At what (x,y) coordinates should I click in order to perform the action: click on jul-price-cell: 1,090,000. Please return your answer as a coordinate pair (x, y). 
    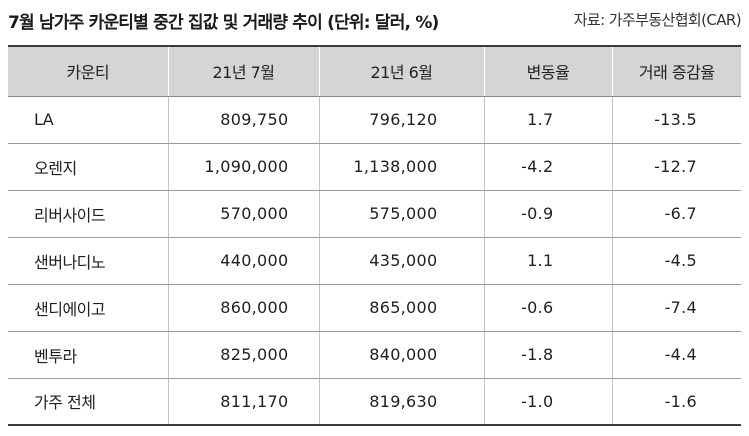
    Looking at the image, I should click on (243, 167).